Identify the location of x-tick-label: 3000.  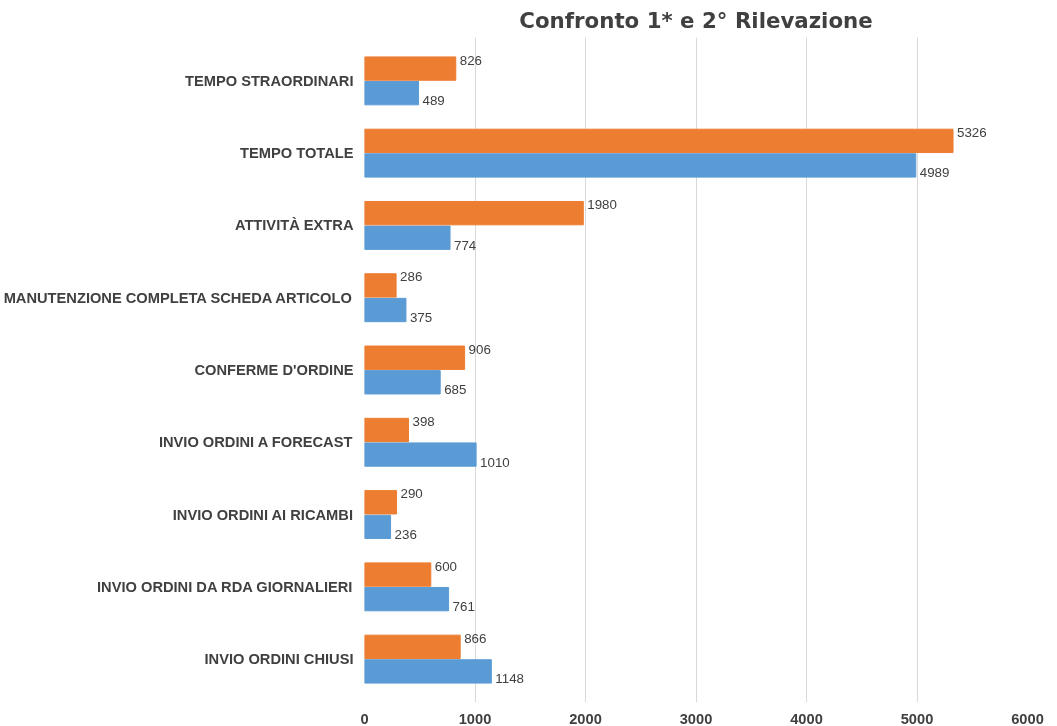
(696, 718).